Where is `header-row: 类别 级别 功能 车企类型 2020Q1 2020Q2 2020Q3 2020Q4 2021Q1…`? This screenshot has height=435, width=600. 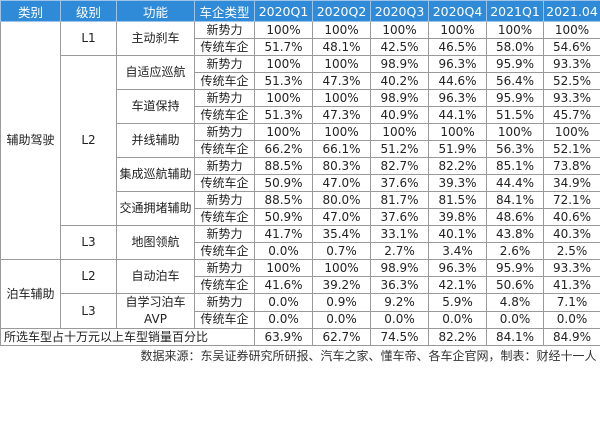
header-row: 类别 级别 功能 车企类型 2020Q1 2020Q2 2020Q3 2020Q4 2021Q1… is located at coordinates (300, 11).